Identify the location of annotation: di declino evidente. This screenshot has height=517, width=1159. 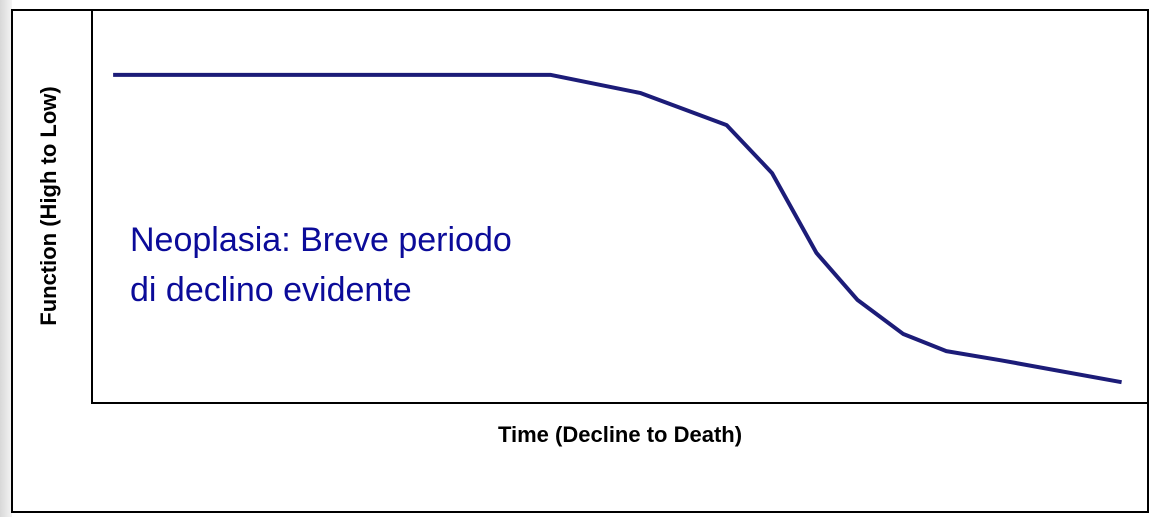
(271, 290).